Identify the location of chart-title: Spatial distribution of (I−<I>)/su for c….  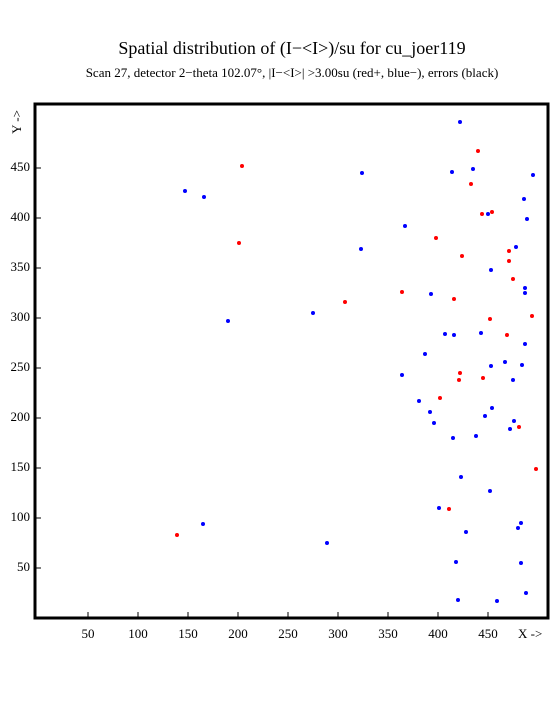
(291, 48).